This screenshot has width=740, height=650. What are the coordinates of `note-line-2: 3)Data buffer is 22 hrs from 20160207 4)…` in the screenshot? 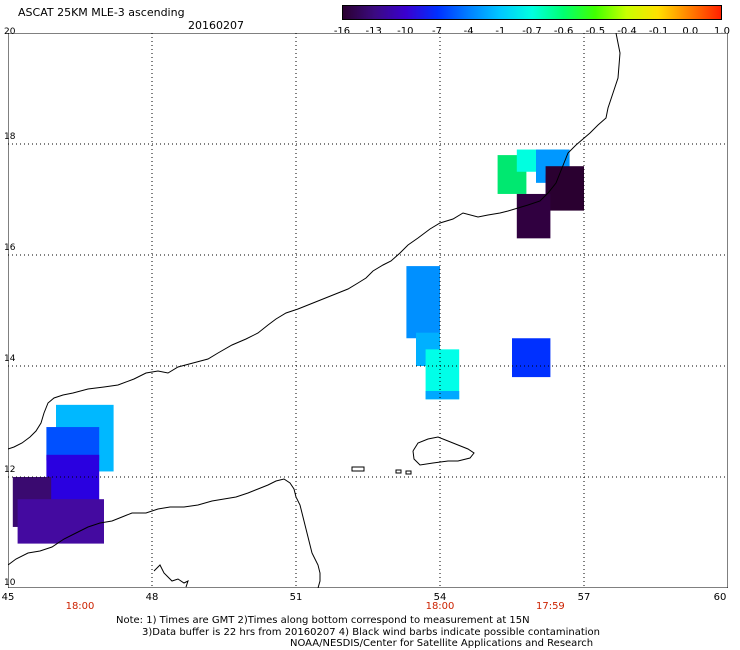 It's located at (371, 632).